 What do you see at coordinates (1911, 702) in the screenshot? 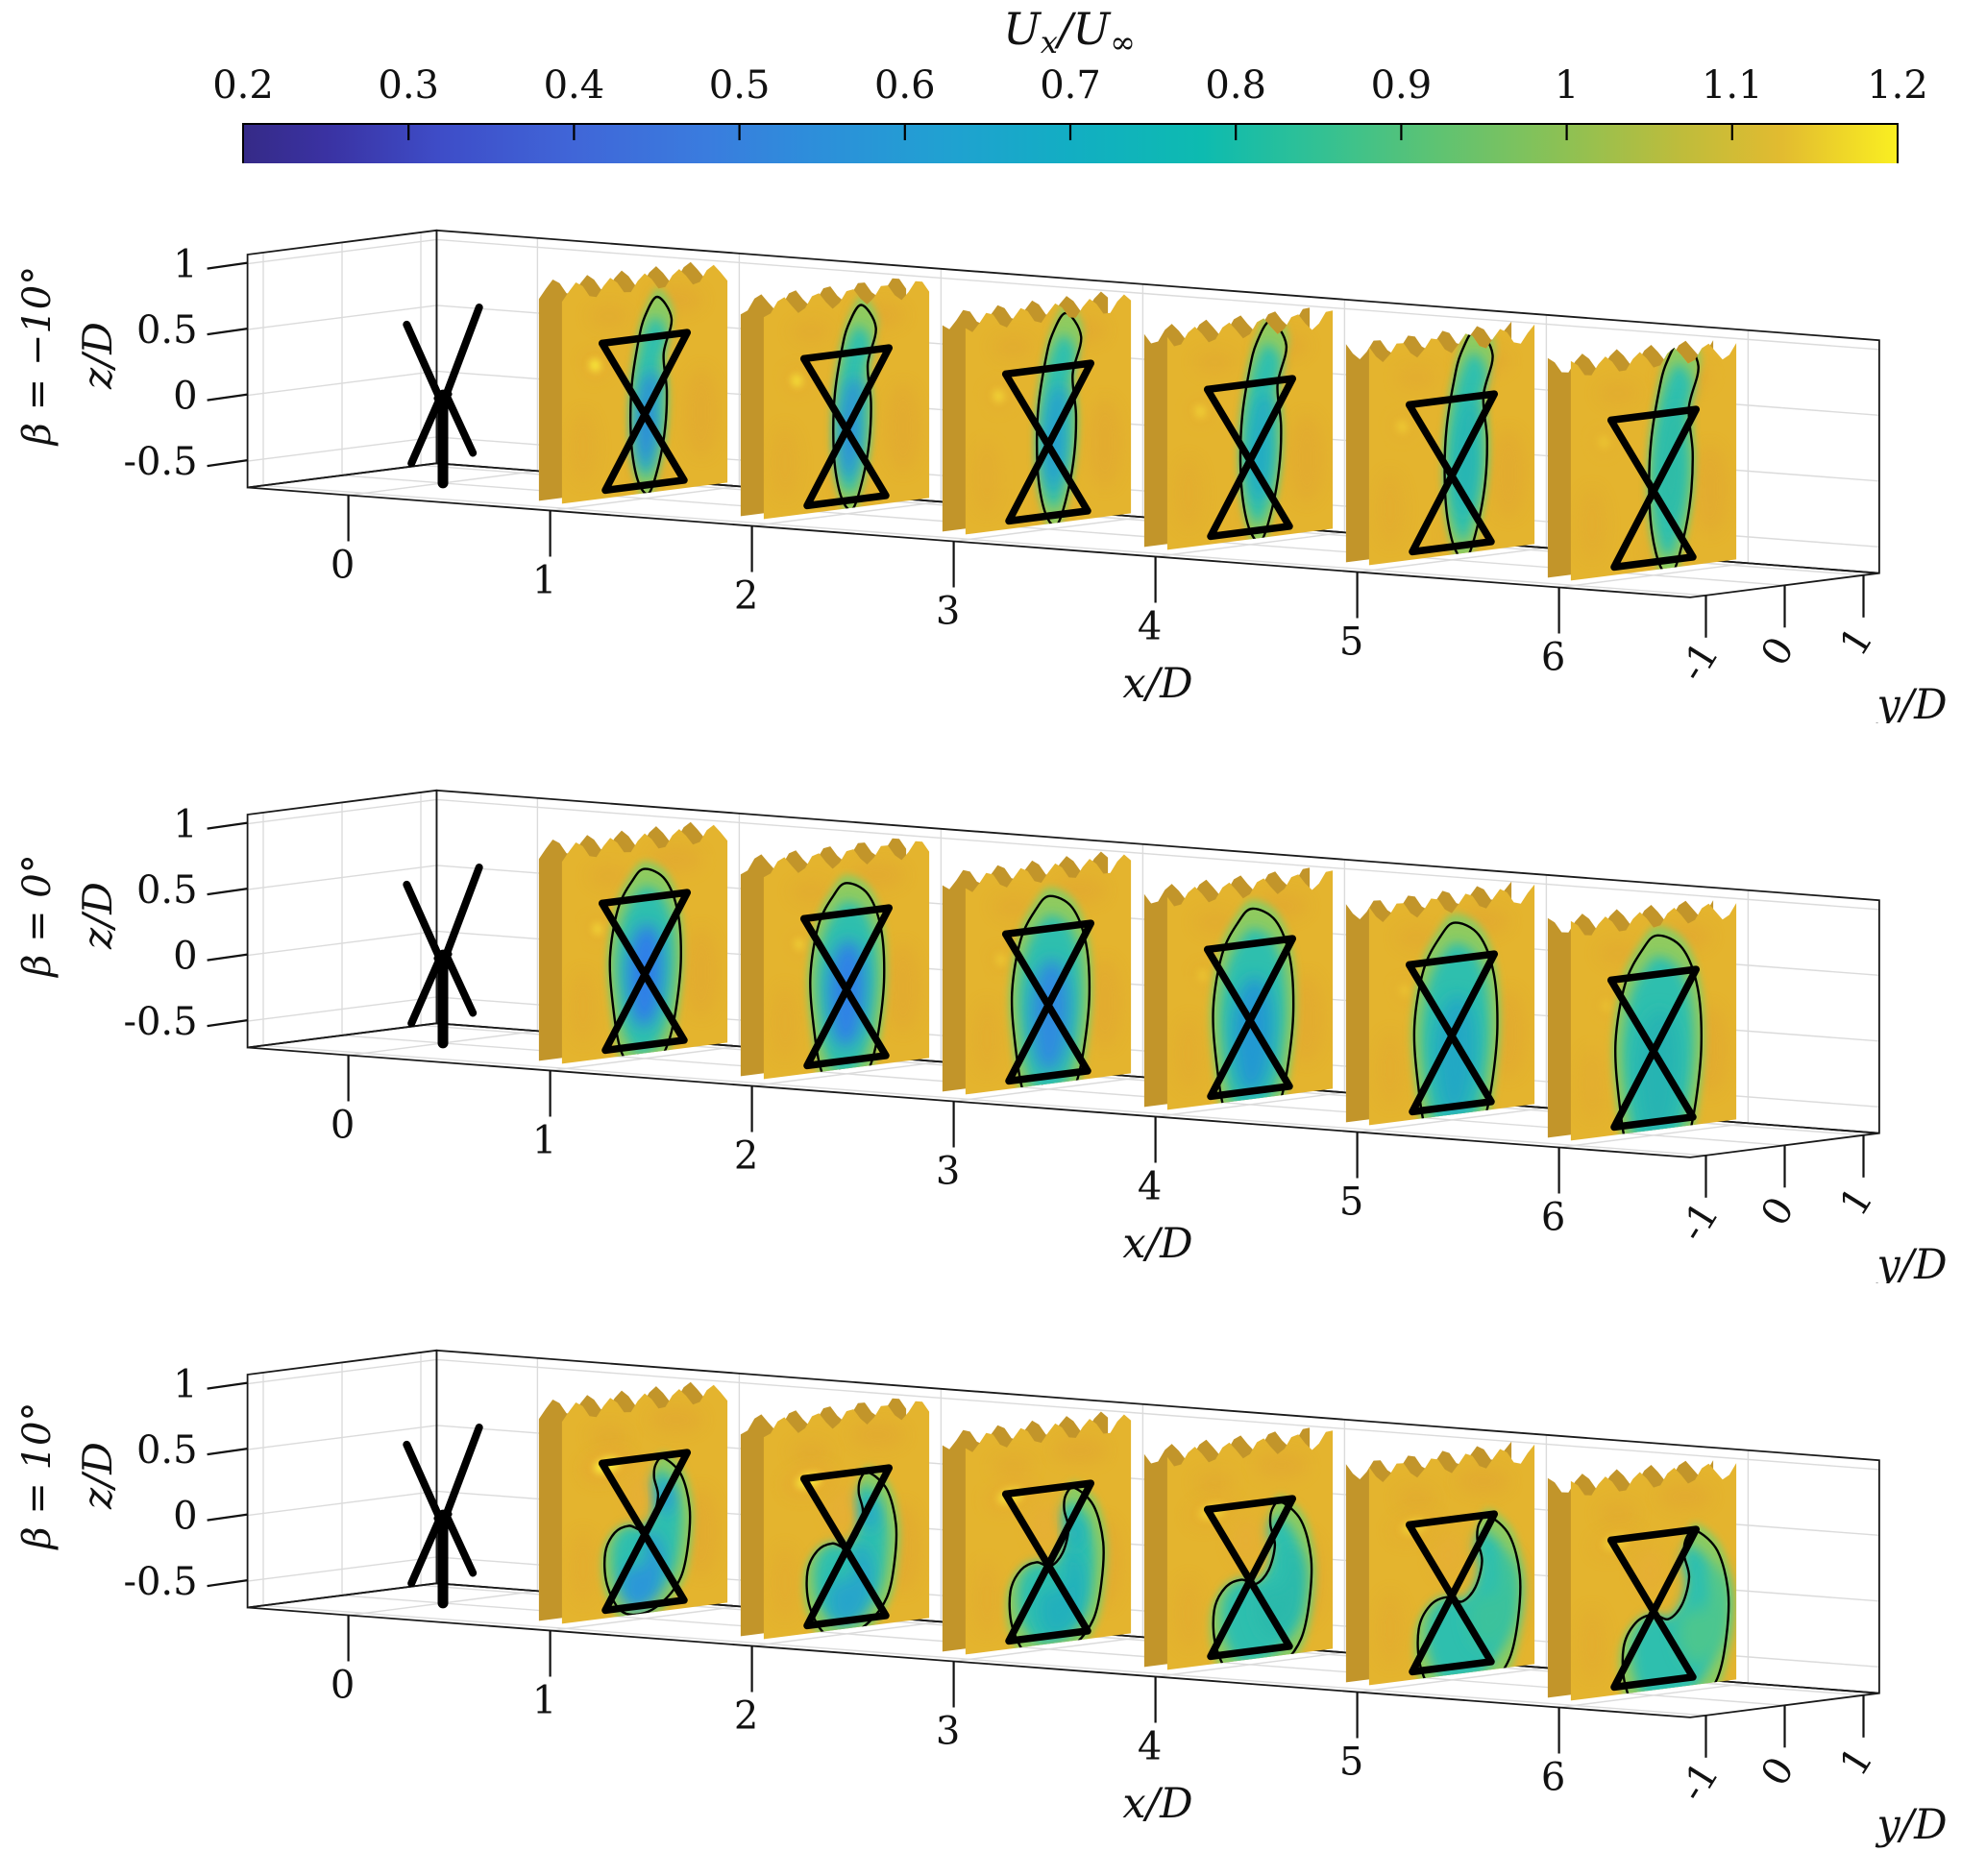
I see `y-axis-label: y/D` at bounding box center [1911, 702].